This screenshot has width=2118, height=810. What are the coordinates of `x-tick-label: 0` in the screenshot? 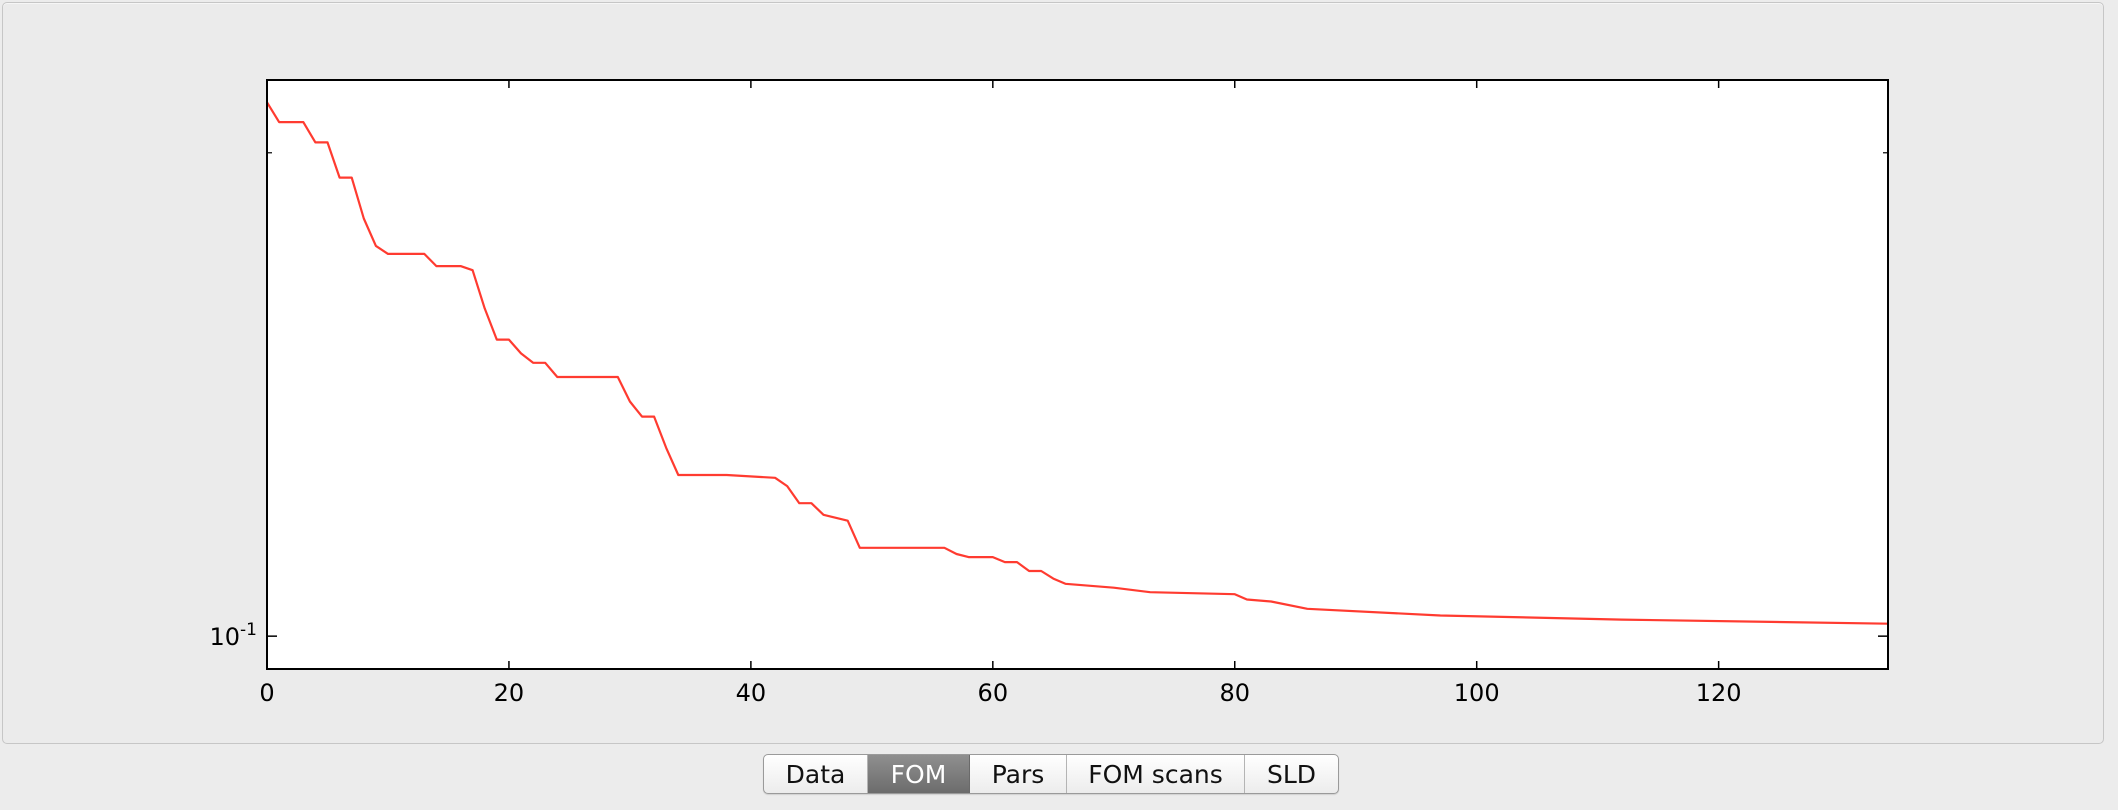 It's located at (266, 693).